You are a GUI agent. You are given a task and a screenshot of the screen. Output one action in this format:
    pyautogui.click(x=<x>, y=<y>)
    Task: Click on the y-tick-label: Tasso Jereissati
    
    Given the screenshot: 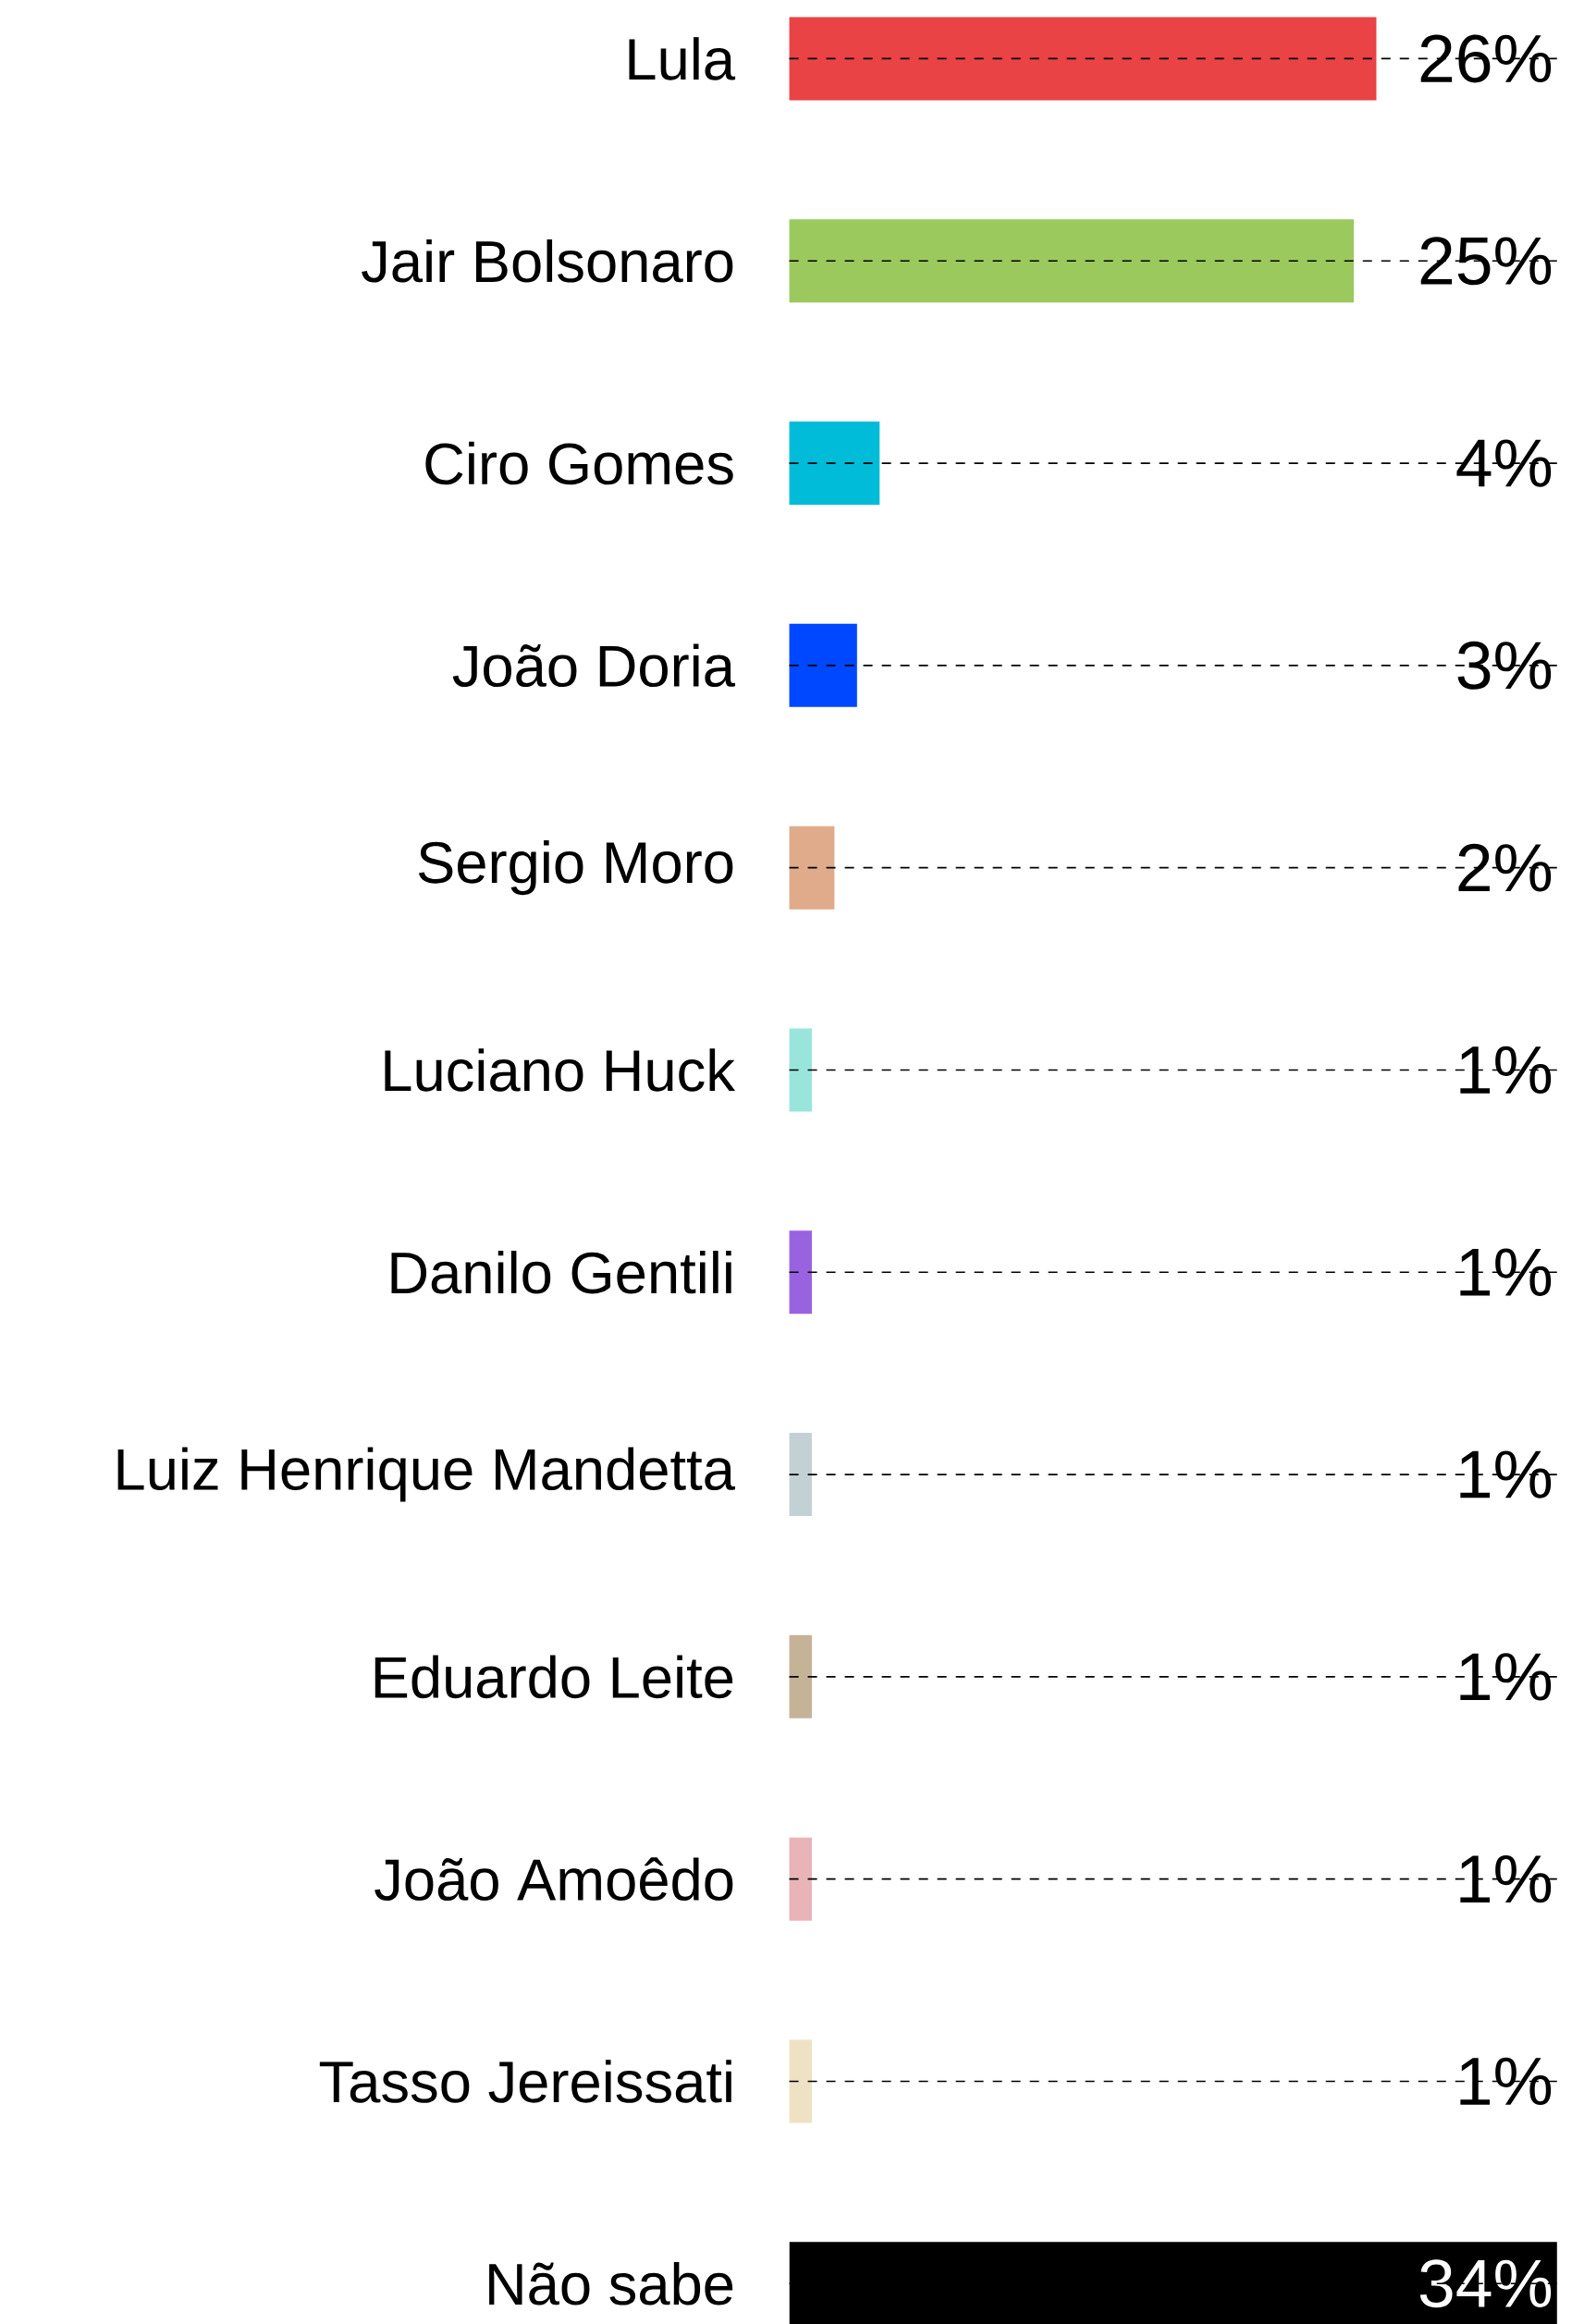 What is the action you would take?
    pyautogui.click(x=525, y=2081)
    